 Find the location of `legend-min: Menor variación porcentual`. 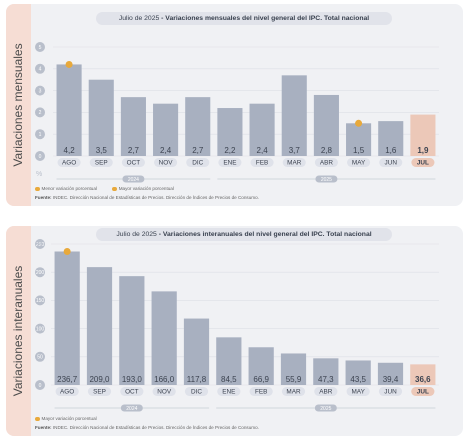

legend-min: Menor variación porcentual is located at coordinates (66, 188).